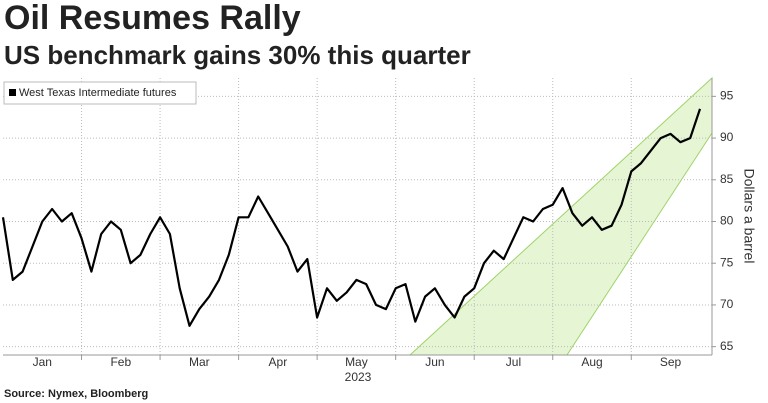 Image resolution: width=768 pixels, height=403 pixels. What do you see at coordinates (42, 362) in the screenshot?
I see `x-tick-label: Jan` at bounding box center [42, 362].